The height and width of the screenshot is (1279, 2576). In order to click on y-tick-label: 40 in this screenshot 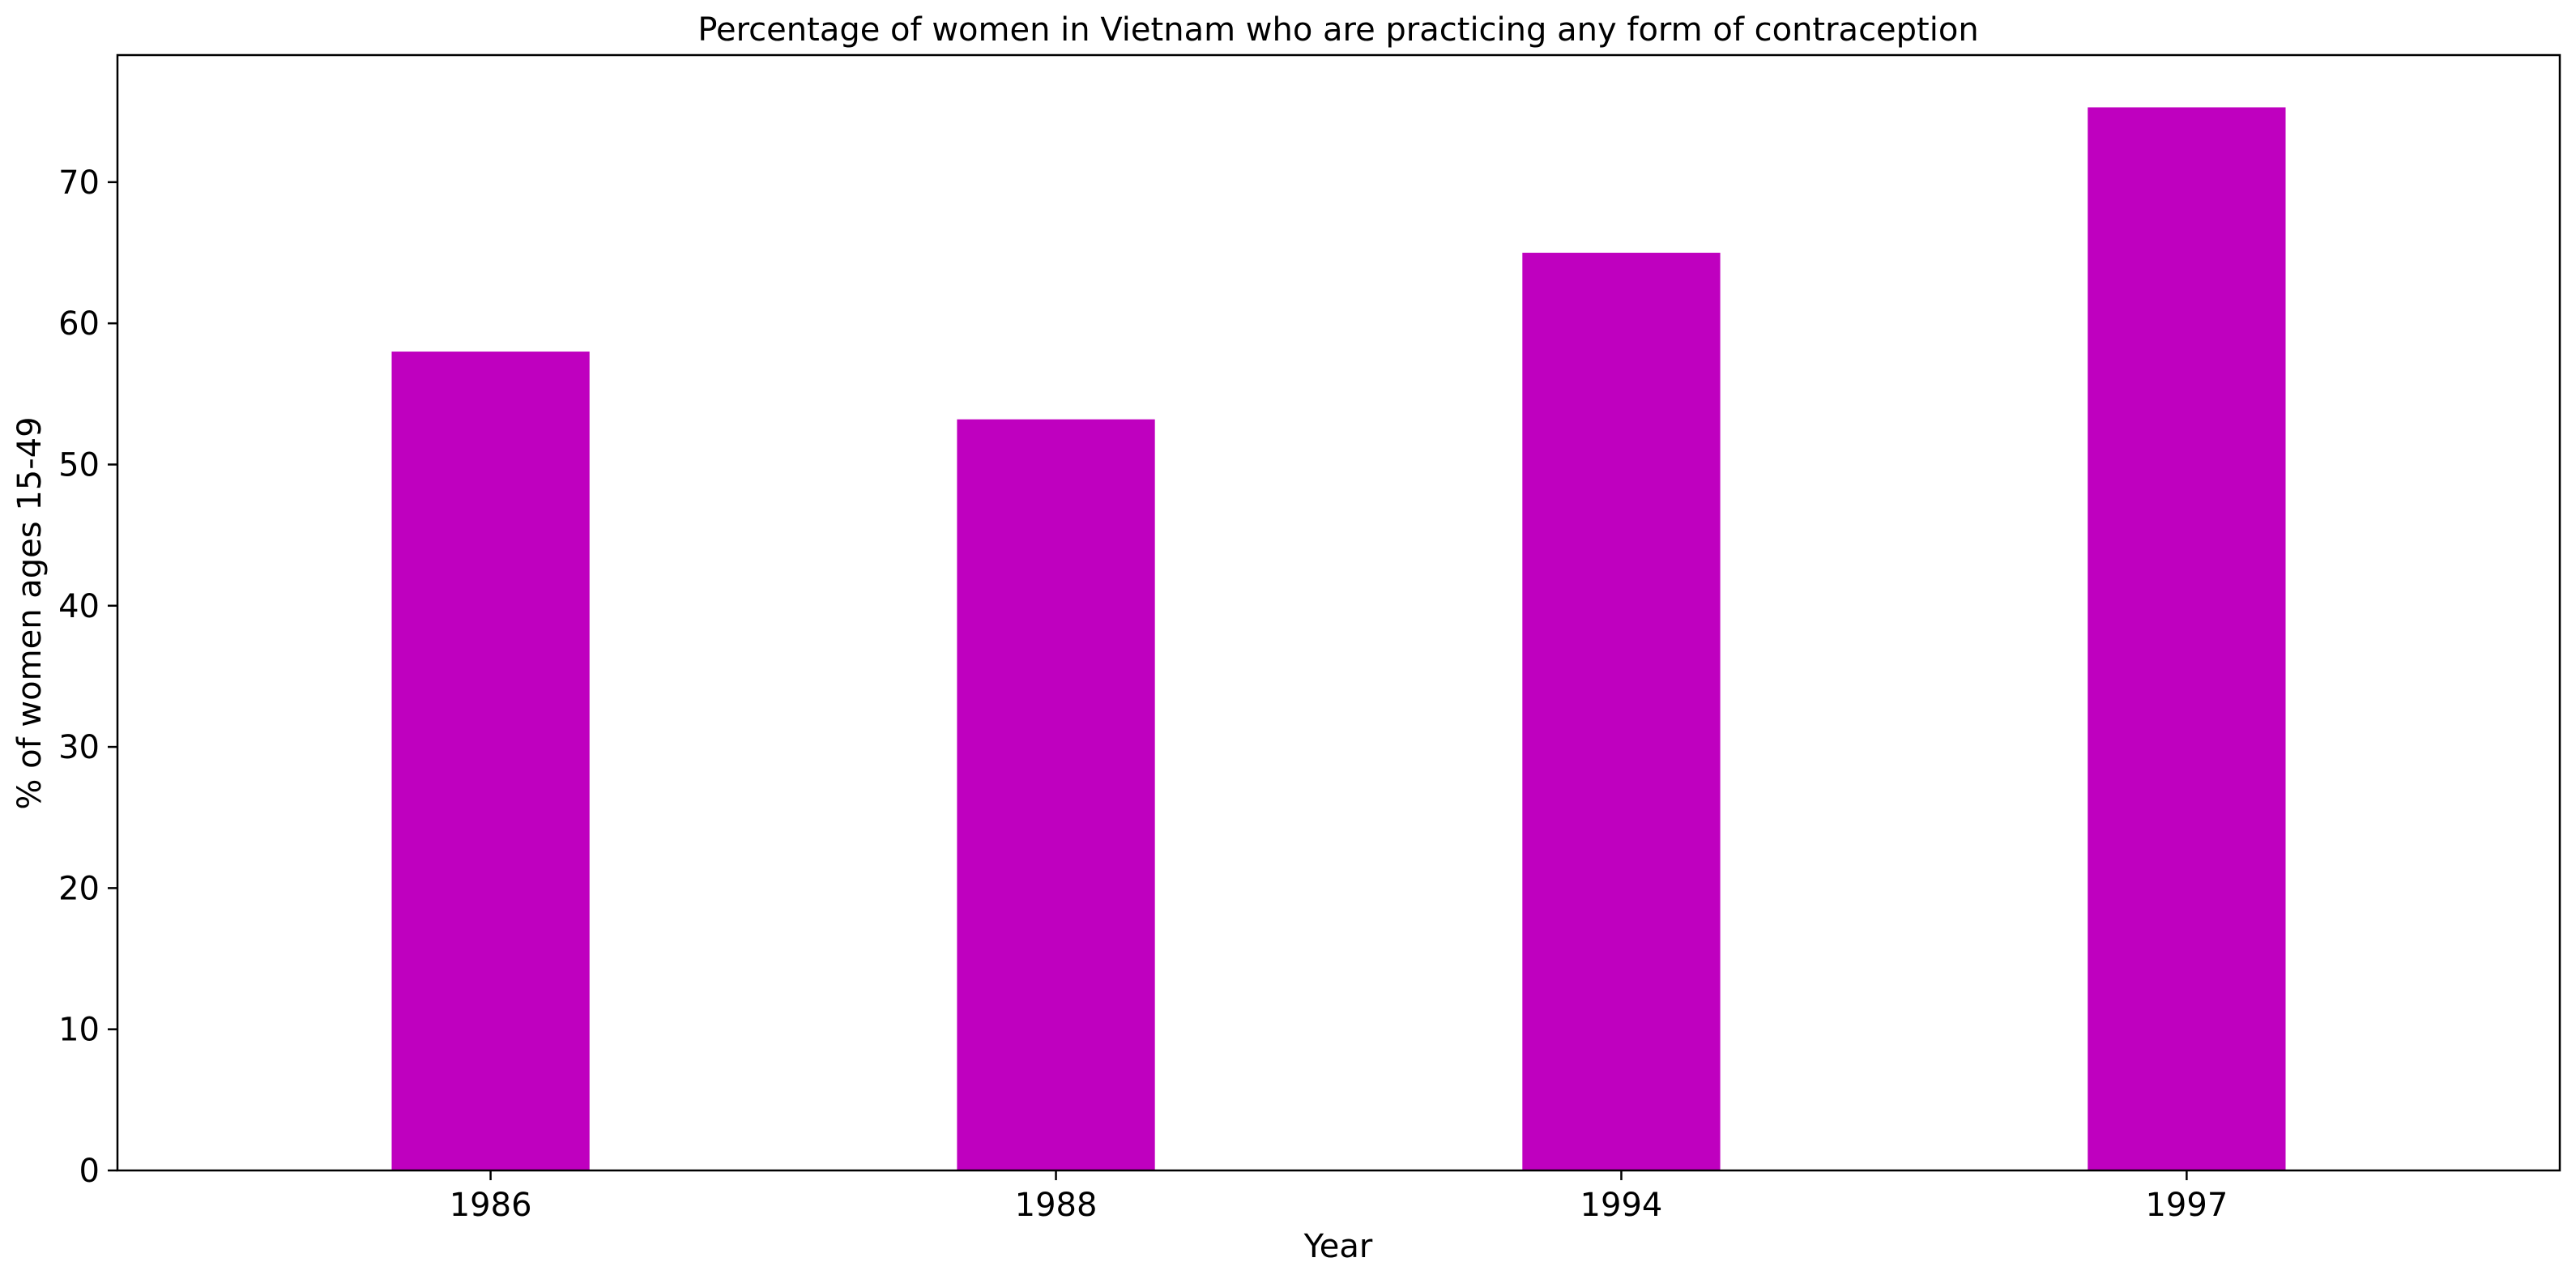, I will do `click(79, 606)`.